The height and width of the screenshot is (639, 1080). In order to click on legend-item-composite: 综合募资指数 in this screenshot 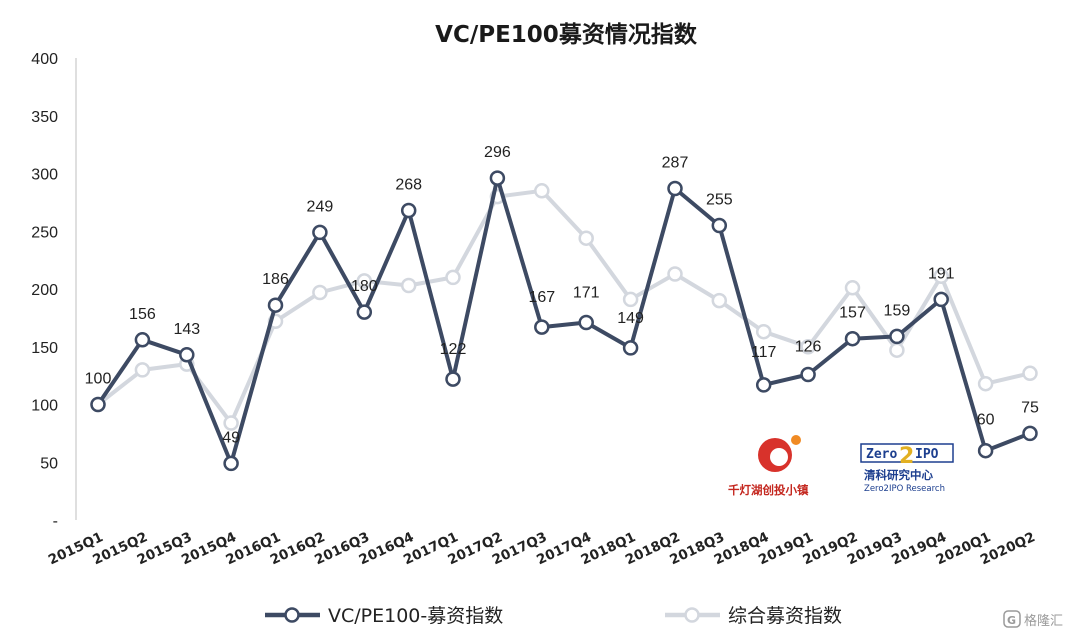, I will do `click(753, 616)`.